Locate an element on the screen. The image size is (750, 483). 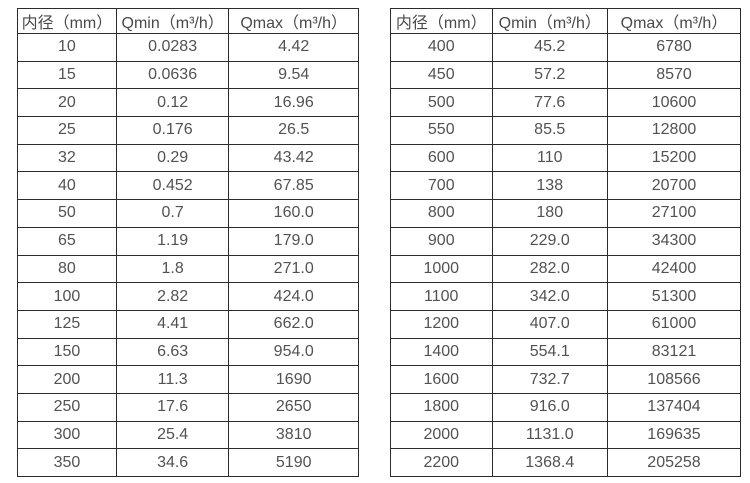
qmax-cell: 6780 is located at coordinates (674, 47).